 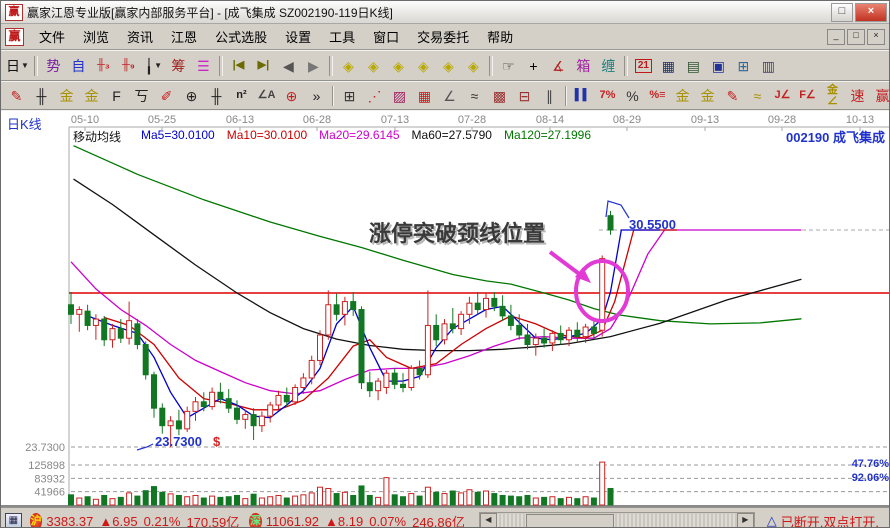 I want to click on calendar-21-icon: 21, so click(x=643, y=66).